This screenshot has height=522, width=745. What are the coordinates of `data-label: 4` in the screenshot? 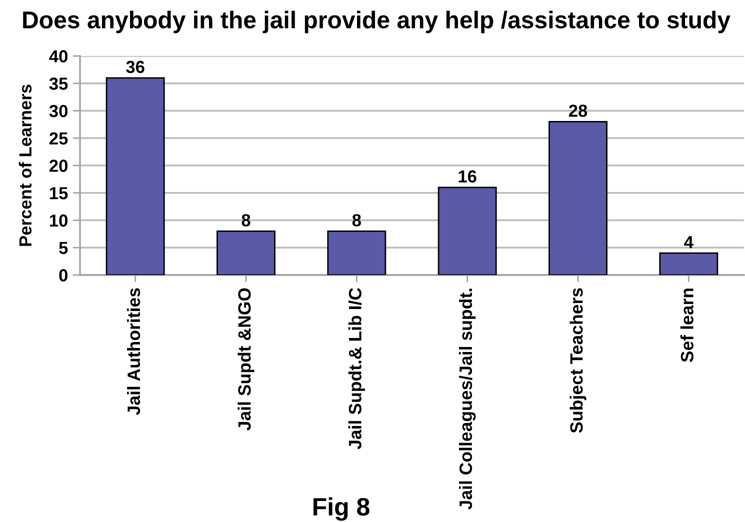 It's located at (689, 242).